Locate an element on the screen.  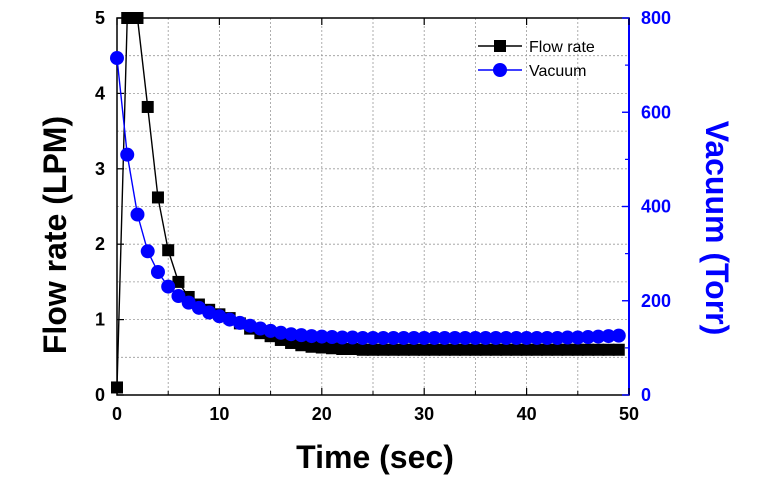
y2-tick-label: 600 is located at coordinates (656, 112).